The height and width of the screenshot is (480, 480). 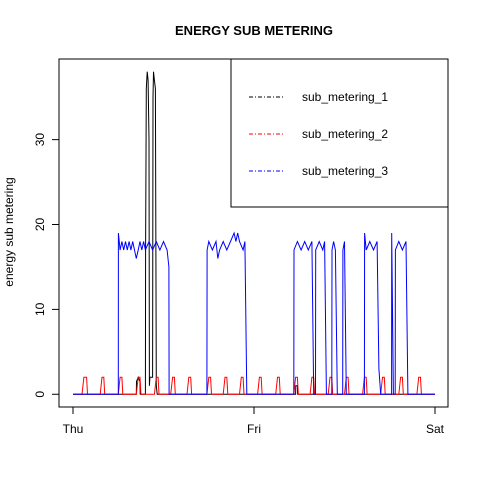 What do you see at coordinates (40, 394) in the screenshot?
I see `y-tick-label-0: 0` at bounding box center [40, 394].